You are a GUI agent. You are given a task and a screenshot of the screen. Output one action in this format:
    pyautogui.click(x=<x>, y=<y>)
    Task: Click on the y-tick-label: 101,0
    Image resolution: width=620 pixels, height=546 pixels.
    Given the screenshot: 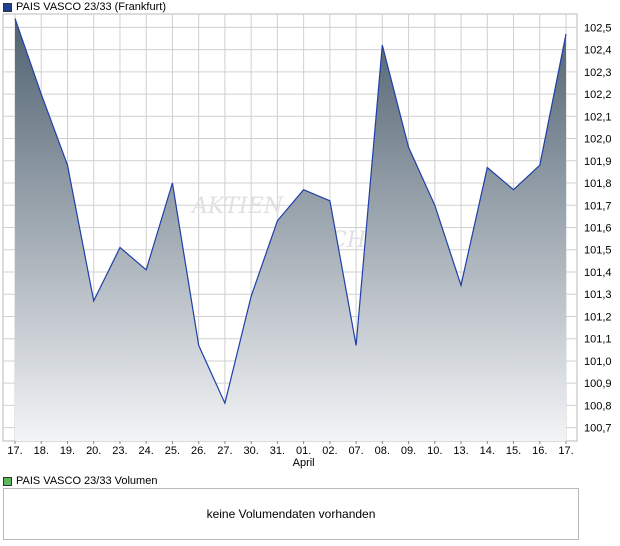 What is the action you would take?
    pyautogui.click(x=598, y=362)
    